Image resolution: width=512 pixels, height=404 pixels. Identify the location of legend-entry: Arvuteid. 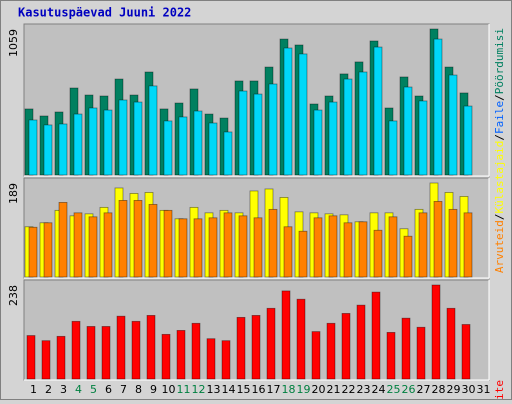
(499, 246).